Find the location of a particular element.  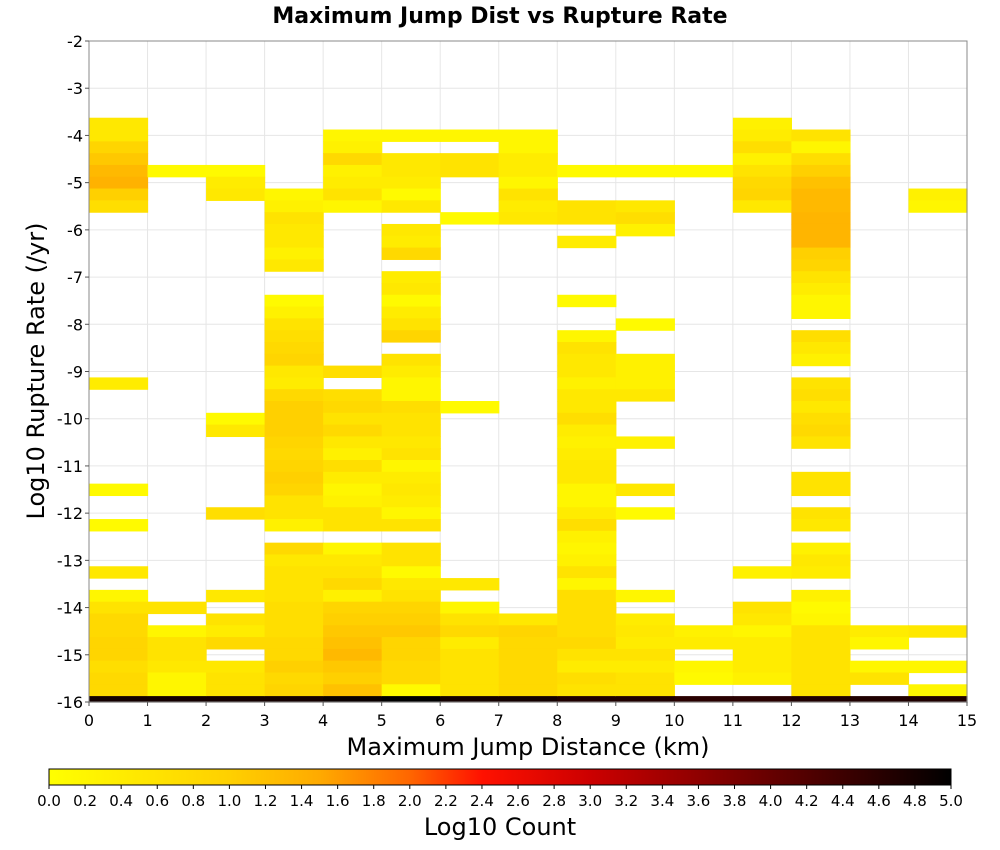

colorbar-tick-label: 0.2 is located at coordinates (85, 801).